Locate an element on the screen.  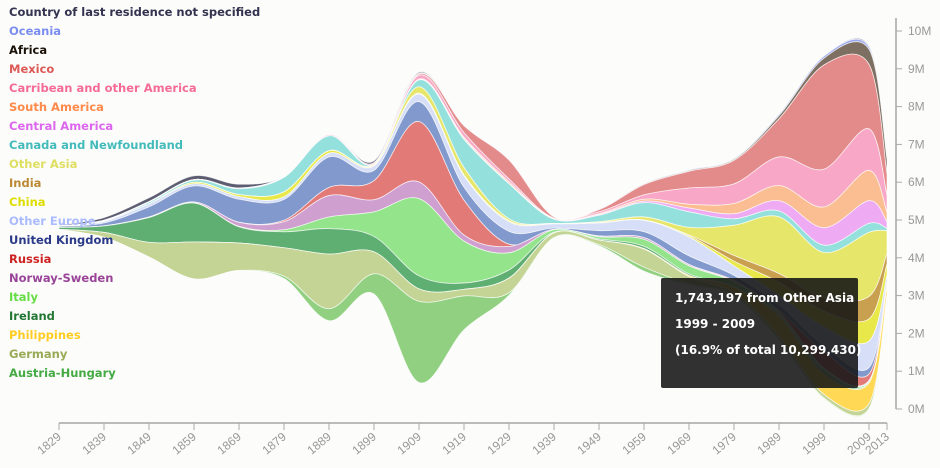
y-tick-label: 7M is located at coordinates (916, 144).